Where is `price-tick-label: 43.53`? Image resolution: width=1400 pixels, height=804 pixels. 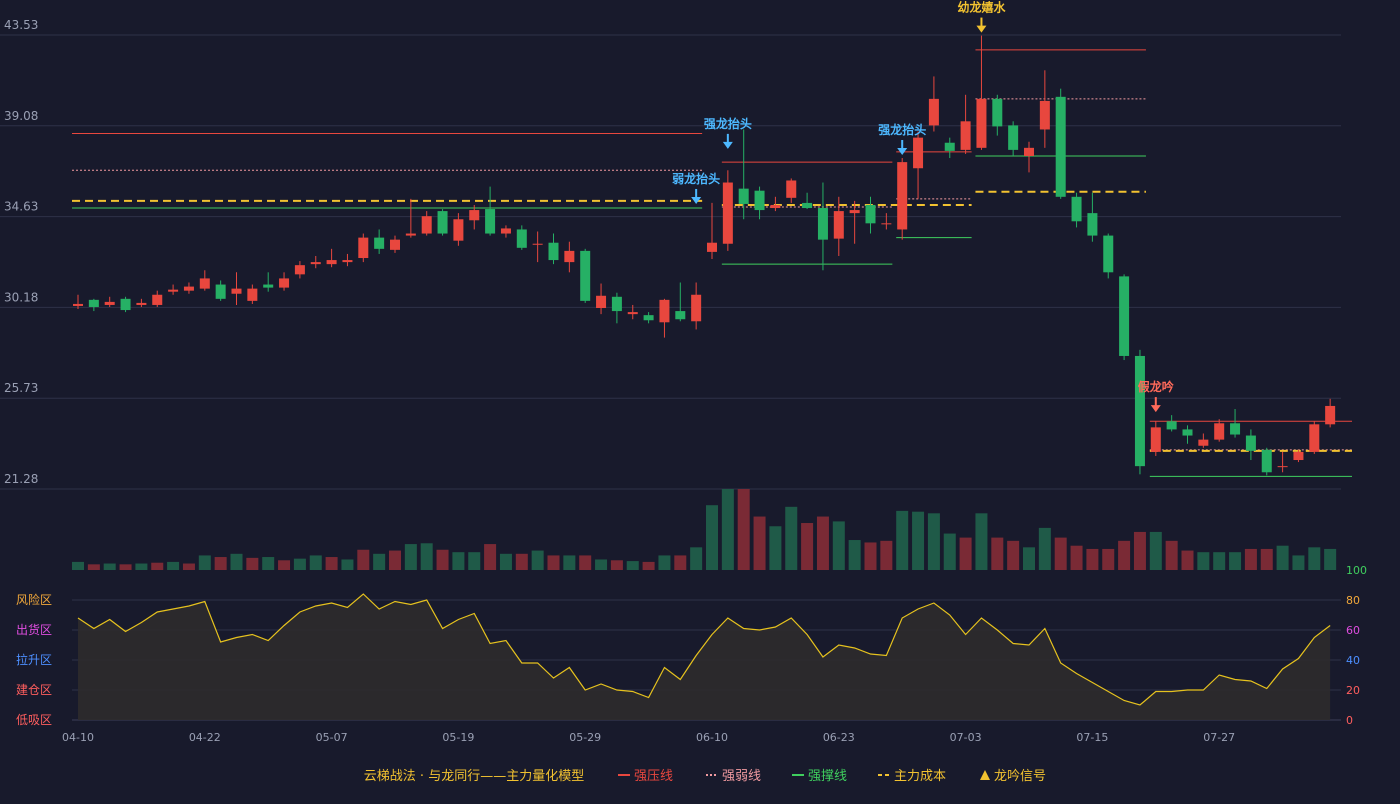 price-tick-label: 43.53 is located at coordinates (21, 25).